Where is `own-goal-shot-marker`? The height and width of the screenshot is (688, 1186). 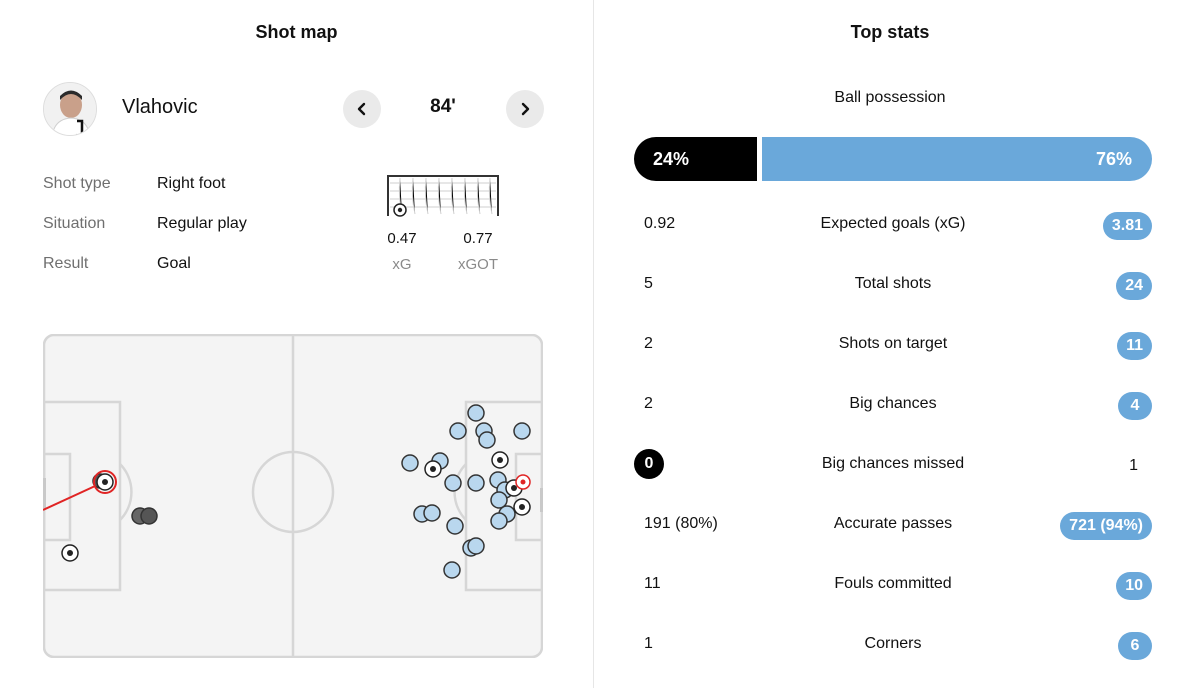 own-goal-shot-marker is located at coordinates (523, 482).